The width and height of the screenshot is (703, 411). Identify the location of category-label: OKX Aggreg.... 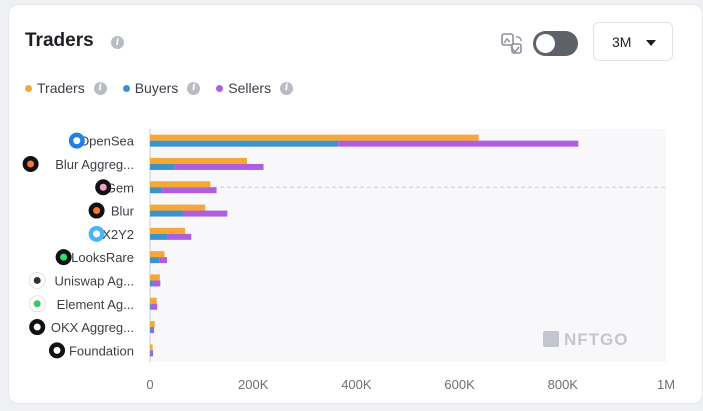
(92, 327).